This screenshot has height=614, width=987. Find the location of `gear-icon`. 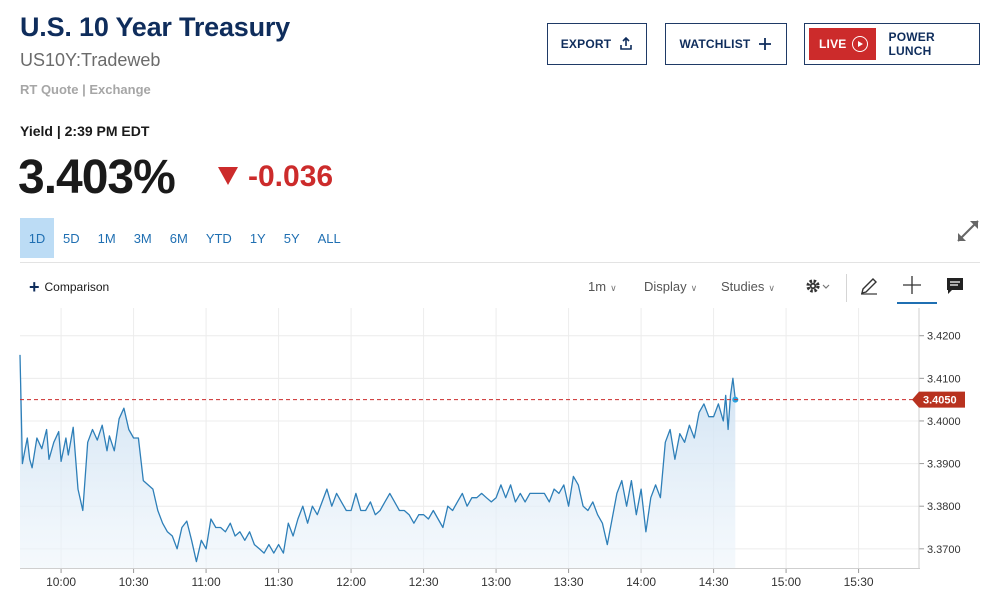

gear-icon is located at coordinates (818, 286).